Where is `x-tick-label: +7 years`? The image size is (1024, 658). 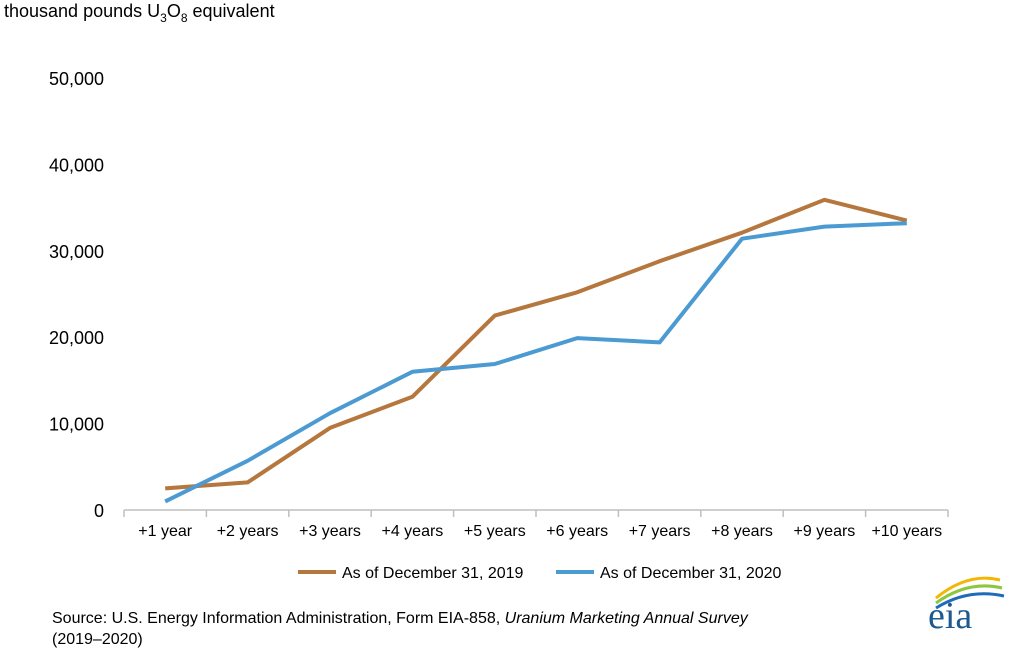 x-tick-label: +7 years is located at coordinates (660, 531).